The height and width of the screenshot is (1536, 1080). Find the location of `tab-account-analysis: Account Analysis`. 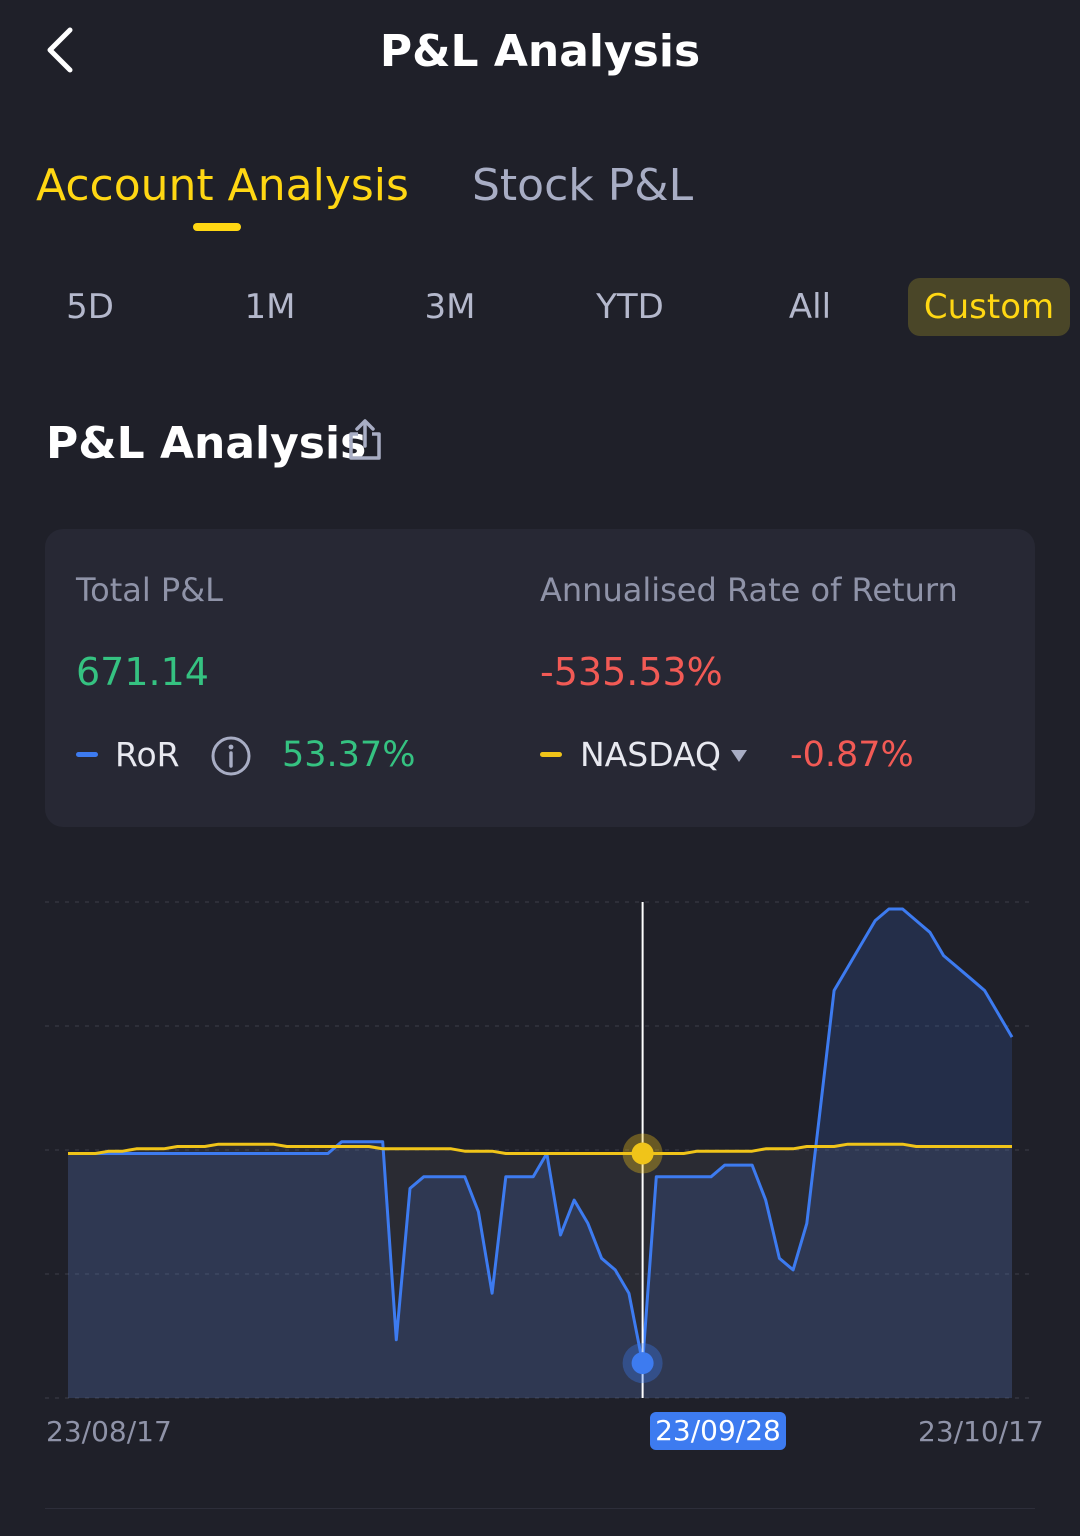

tab-account-analysis: Account Analysis is located at coordinates (222, 185).